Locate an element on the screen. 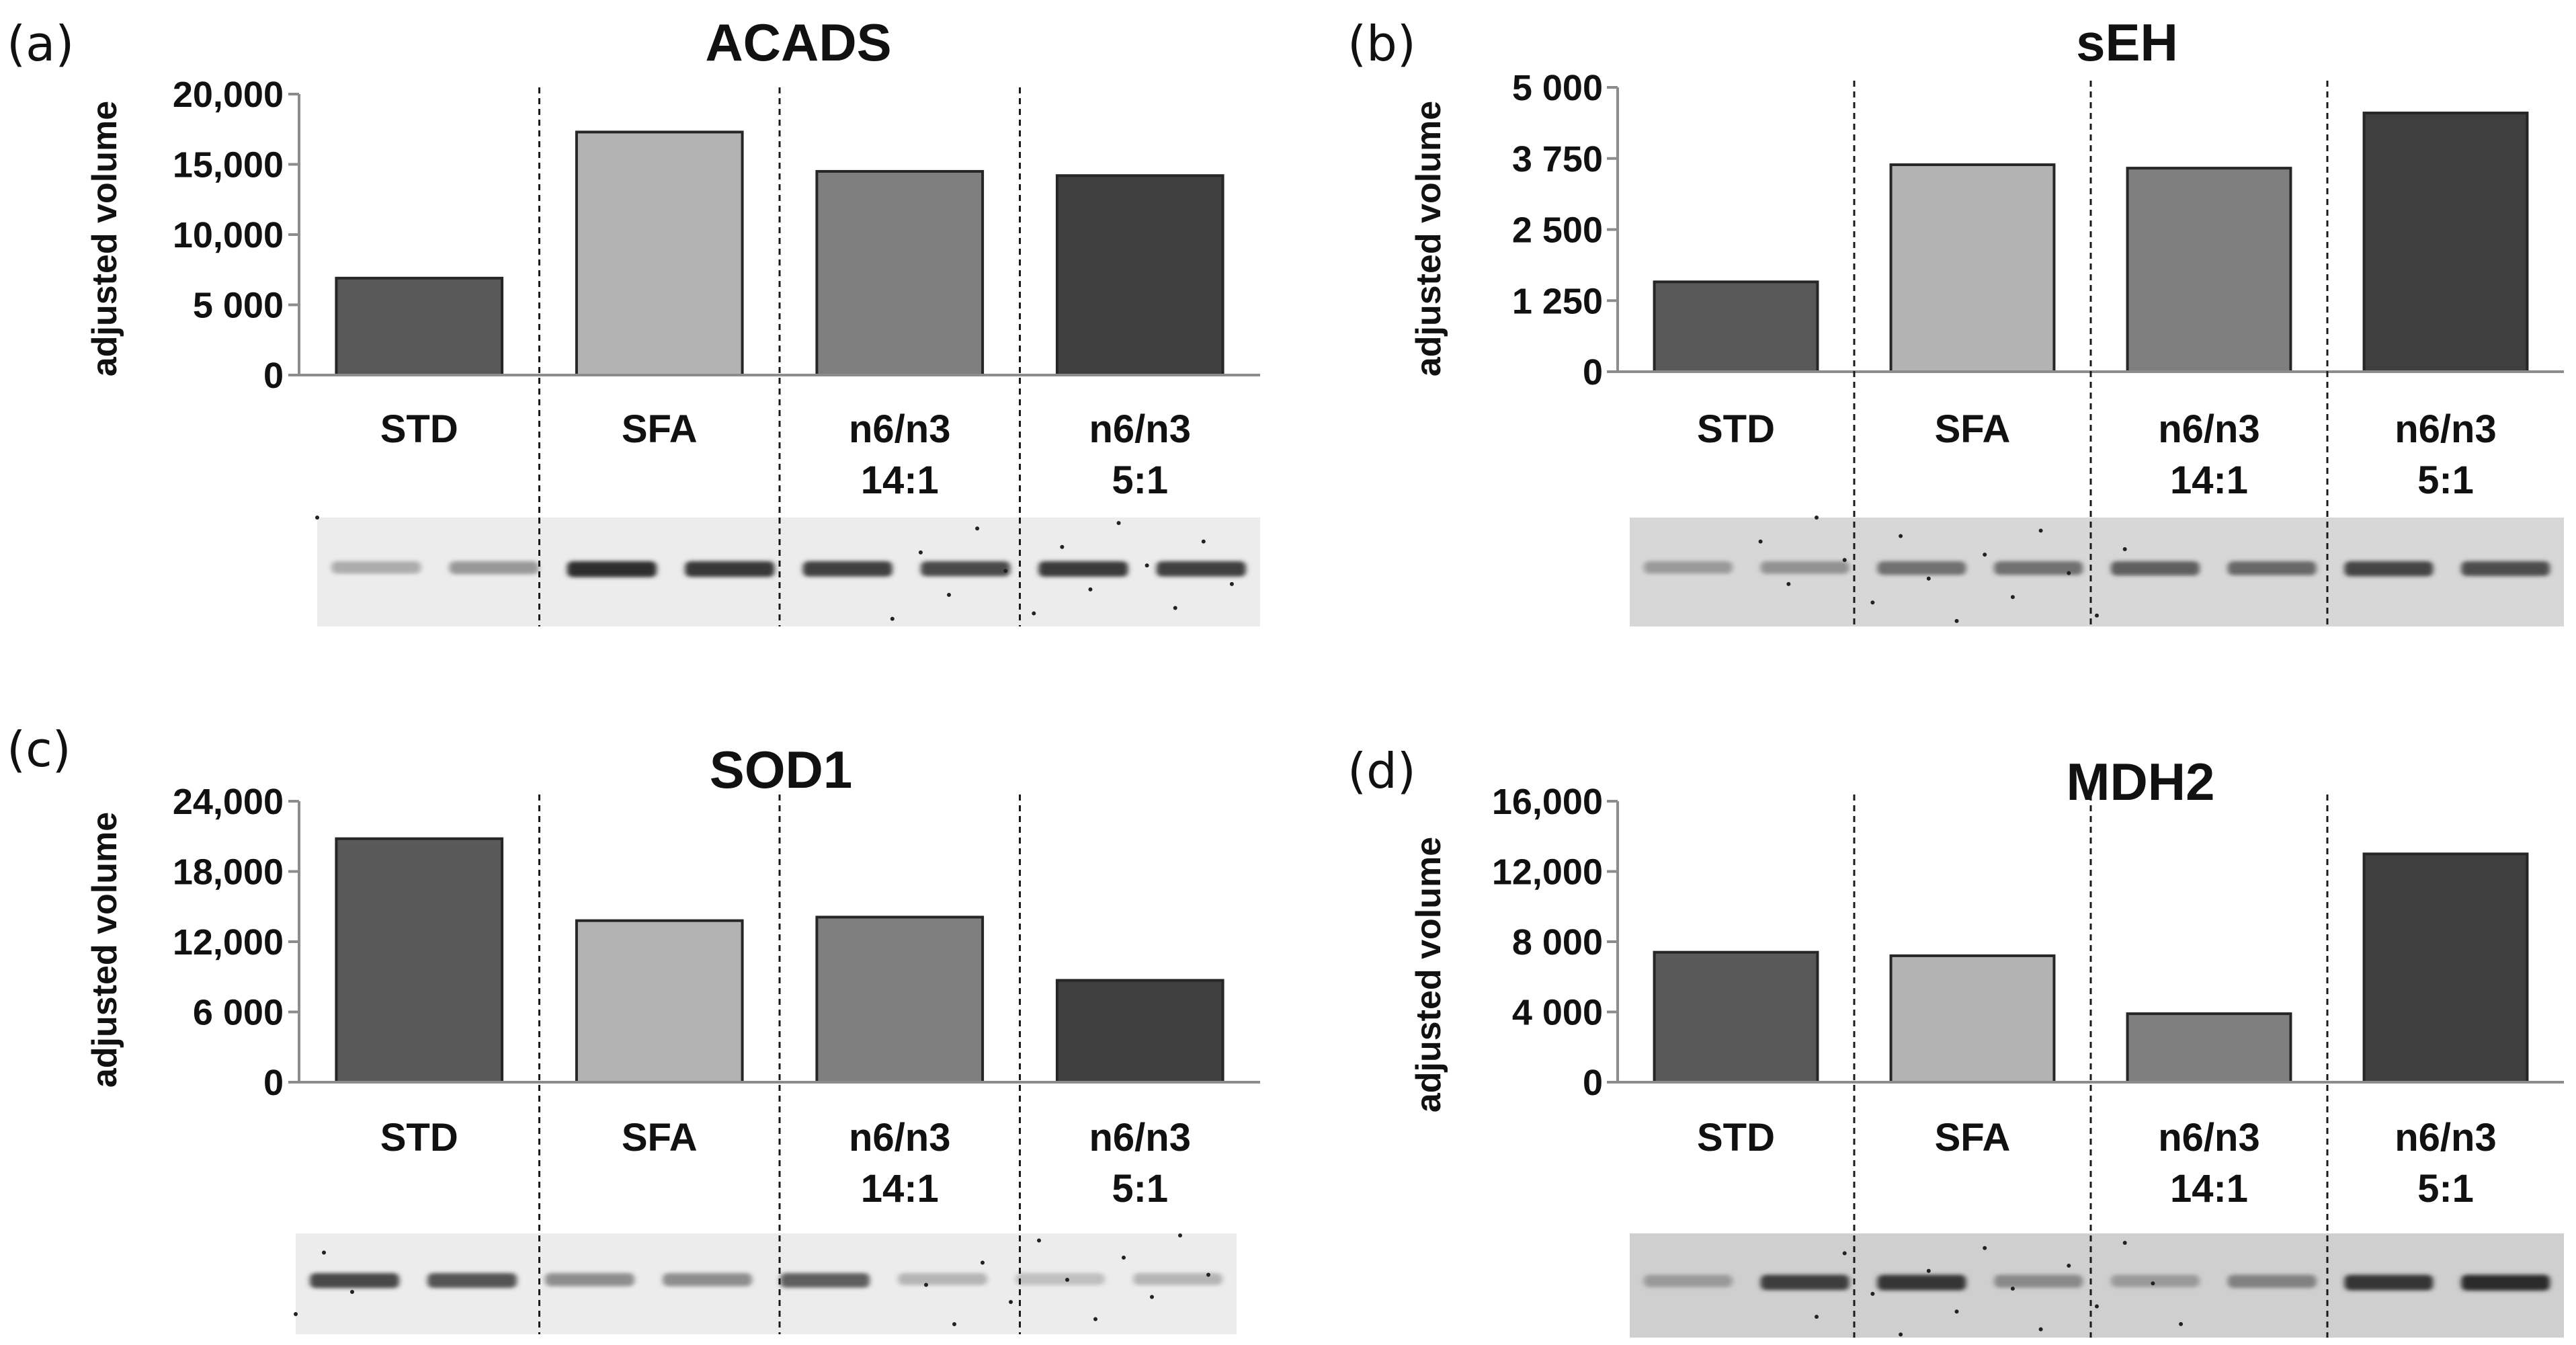  y-tick-label: 6 000 is located at coordinates (238, 1013).